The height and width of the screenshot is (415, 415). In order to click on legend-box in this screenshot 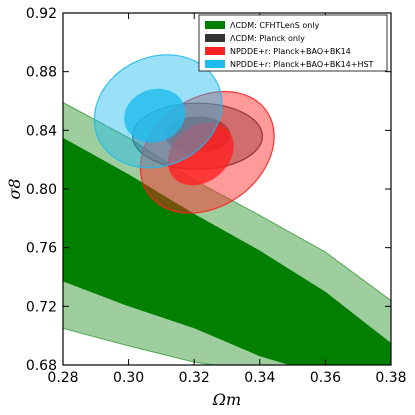, I will do `click(293, 43)`.